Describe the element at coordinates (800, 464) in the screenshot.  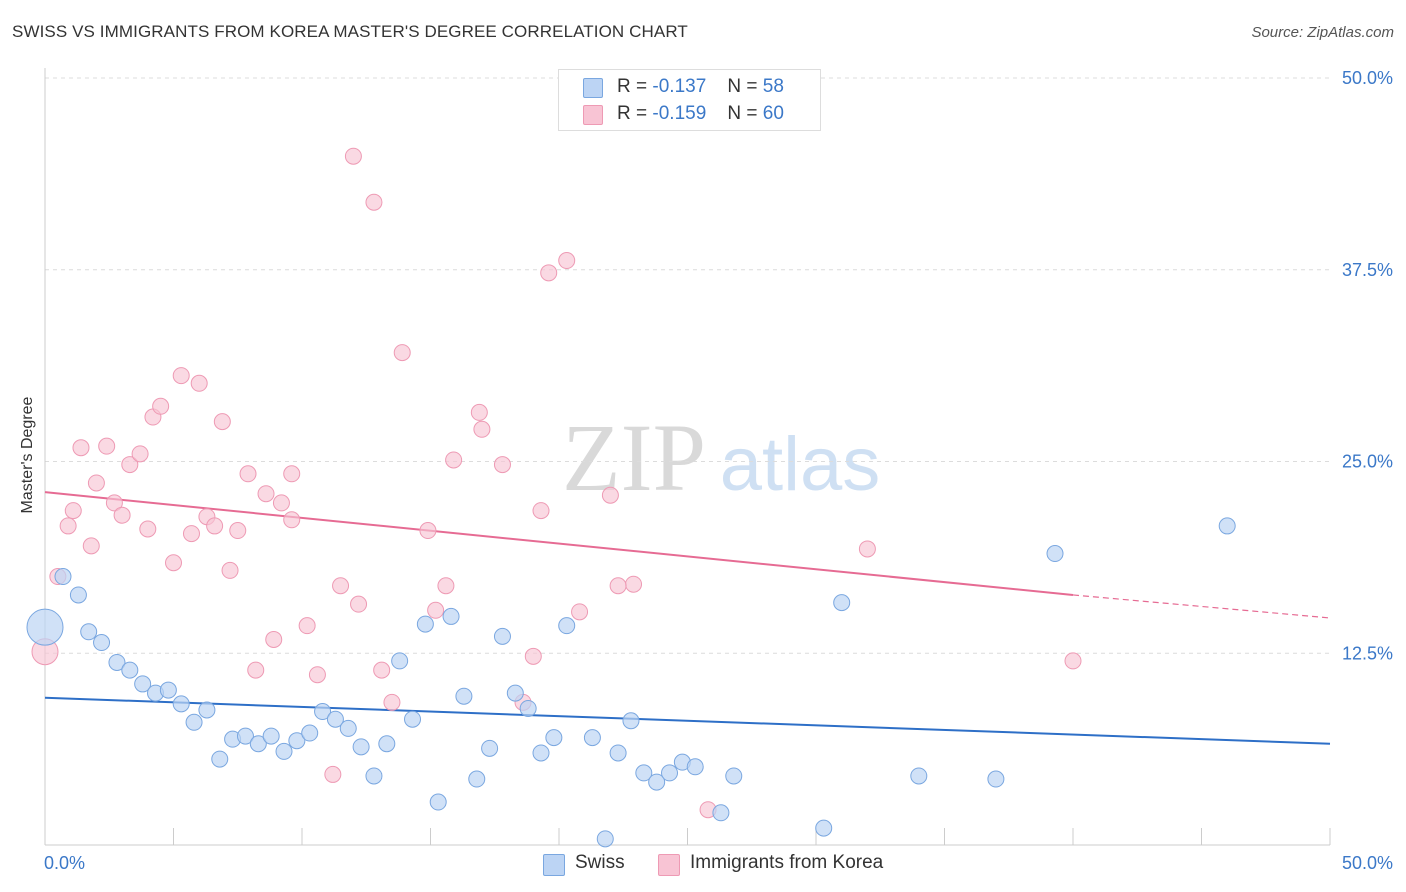
I see `watermark-atlas: atlas` at that location.